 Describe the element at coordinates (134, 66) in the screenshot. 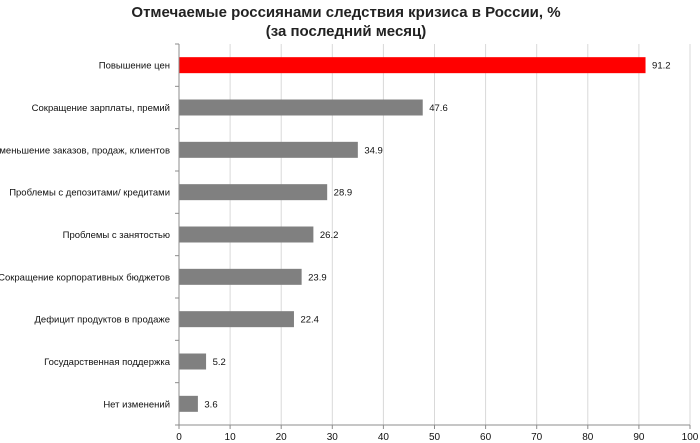

I see `category-label: Повышение цен` at that location.